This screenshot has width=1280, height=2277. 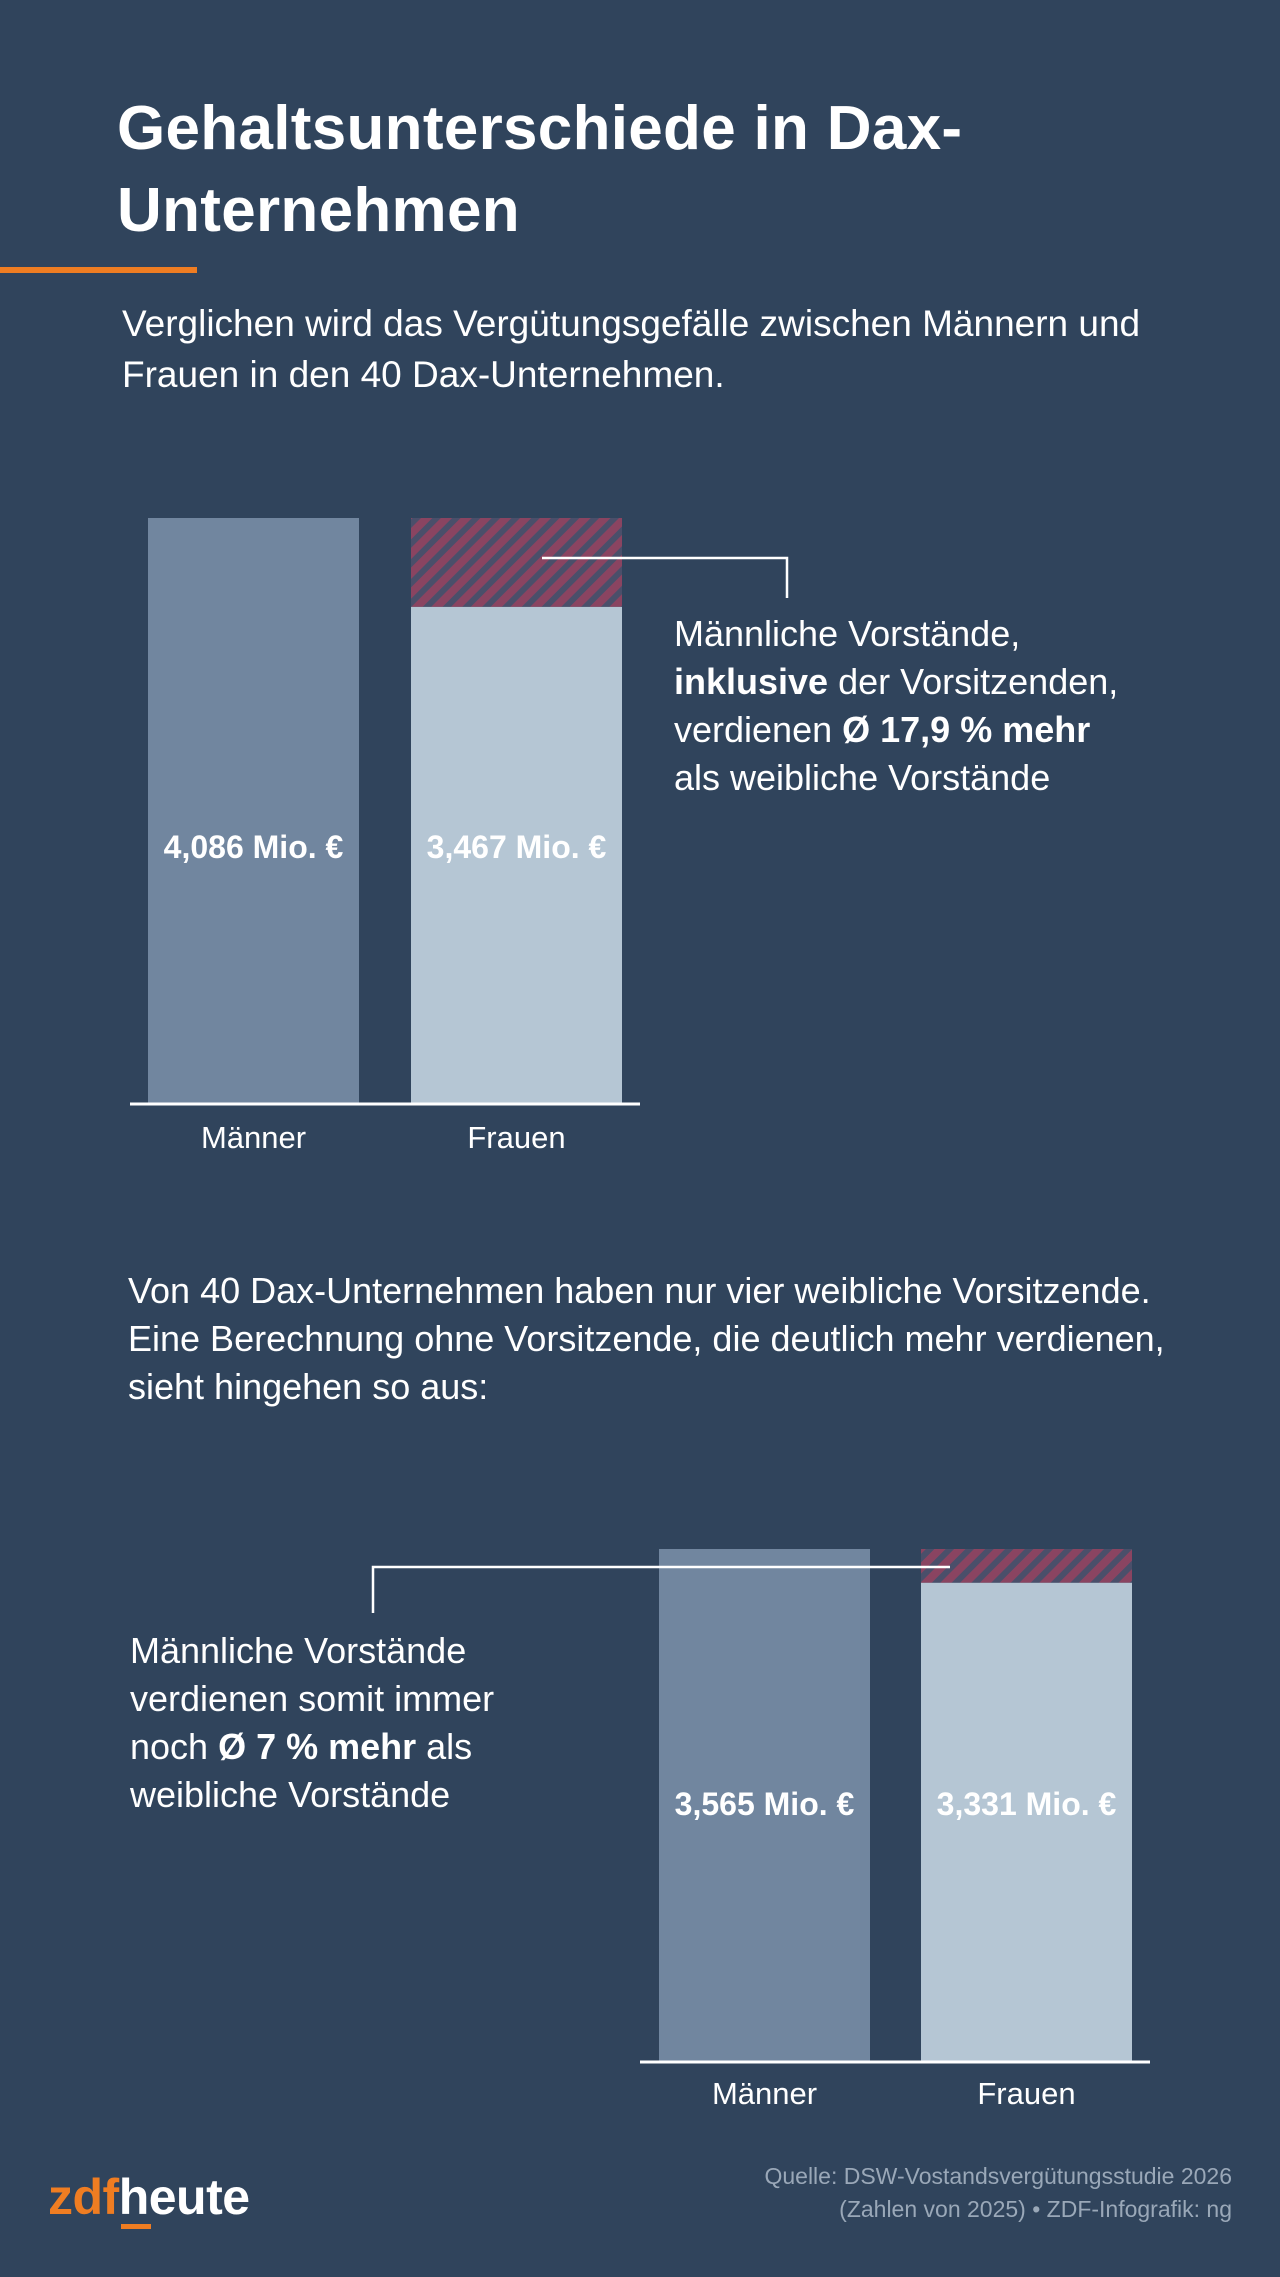 What do you see at coordinates (516, 562) in the screenshot?
I see `chart1-gap-hatch` at bounding box center [516, 562].